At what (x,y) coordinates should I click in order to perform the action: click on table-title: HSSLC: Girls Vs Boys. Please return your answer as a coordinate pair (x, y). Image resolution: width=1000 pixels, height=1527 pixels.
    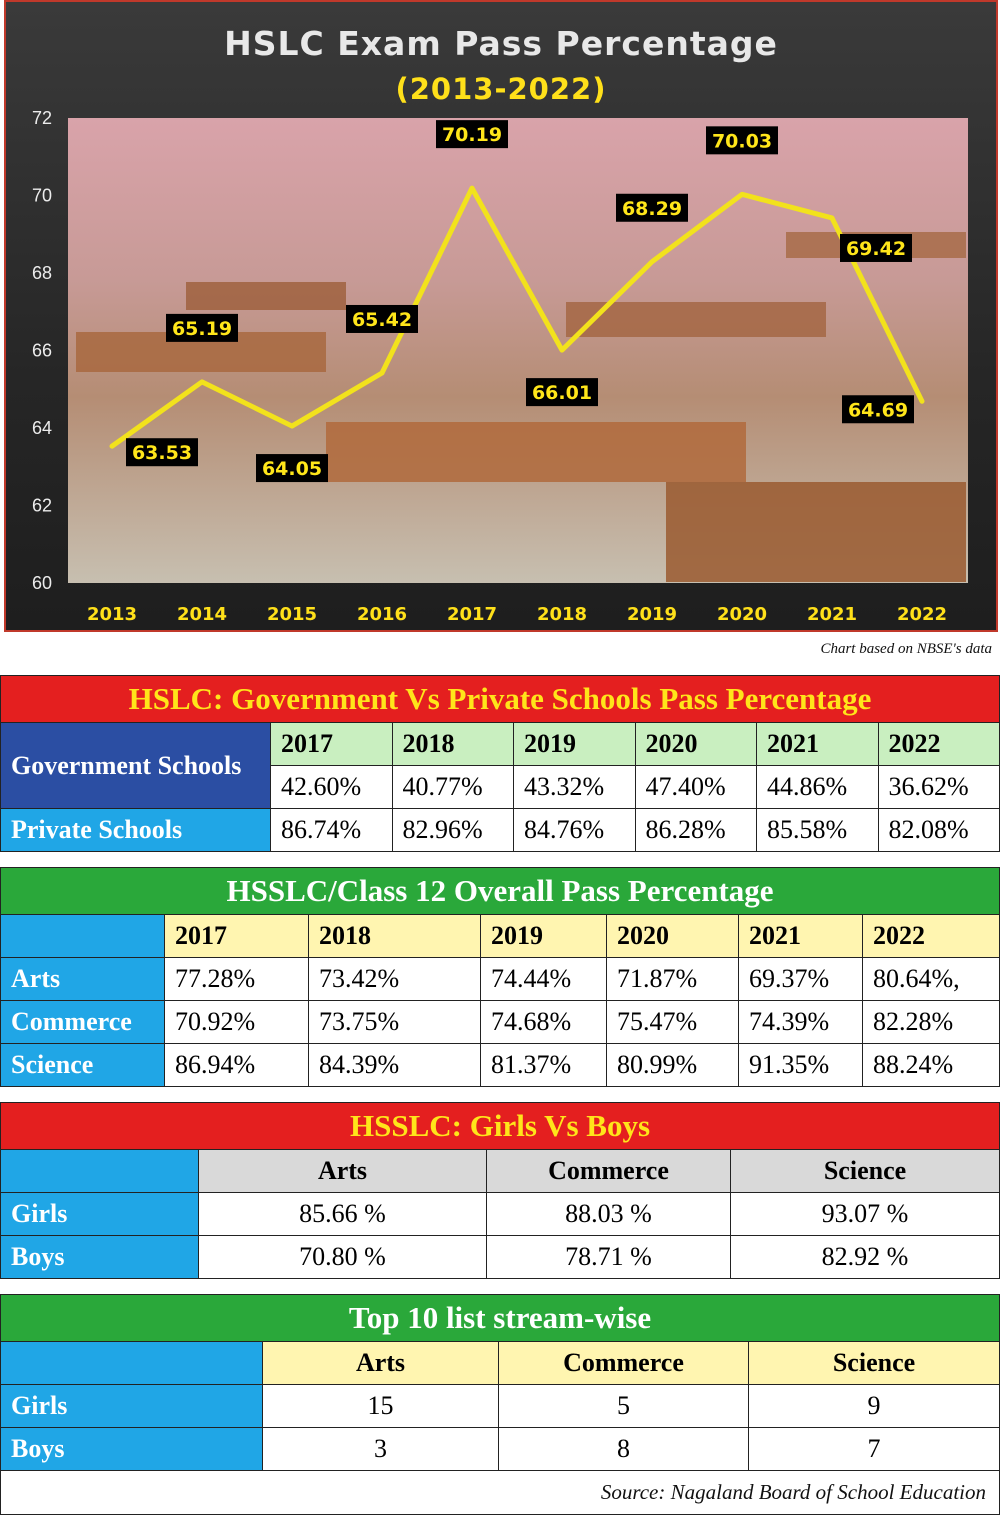
    Looking at the image, I should click on (500, 1126).